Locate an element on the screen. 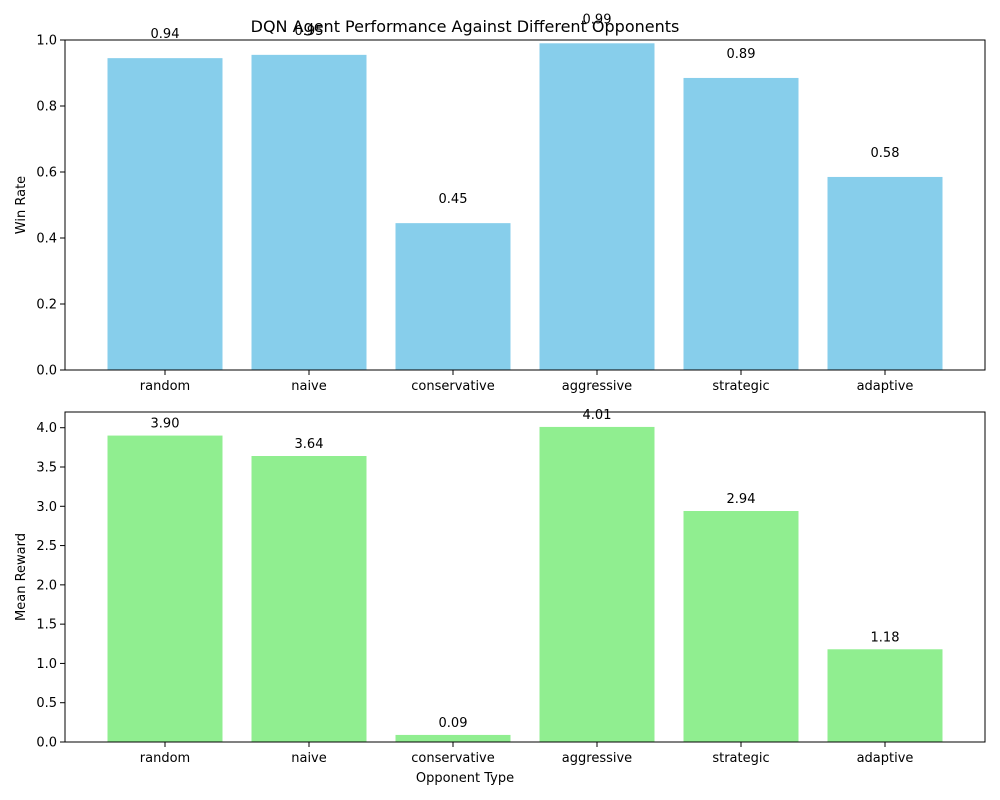  y-axis-label: Mean Reward is located at coordinates (21, 577).